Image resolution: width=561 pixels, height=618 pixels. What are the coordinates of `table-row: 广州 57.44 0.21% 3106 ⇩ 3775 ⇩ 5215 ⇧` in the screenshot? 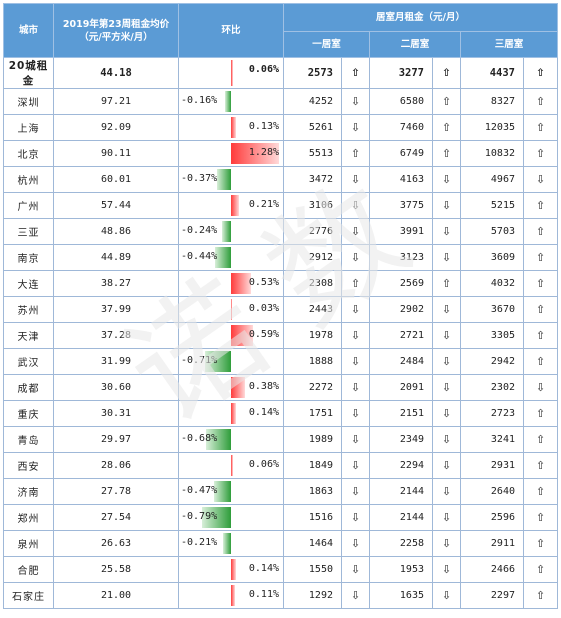 It's located at (281, 205).